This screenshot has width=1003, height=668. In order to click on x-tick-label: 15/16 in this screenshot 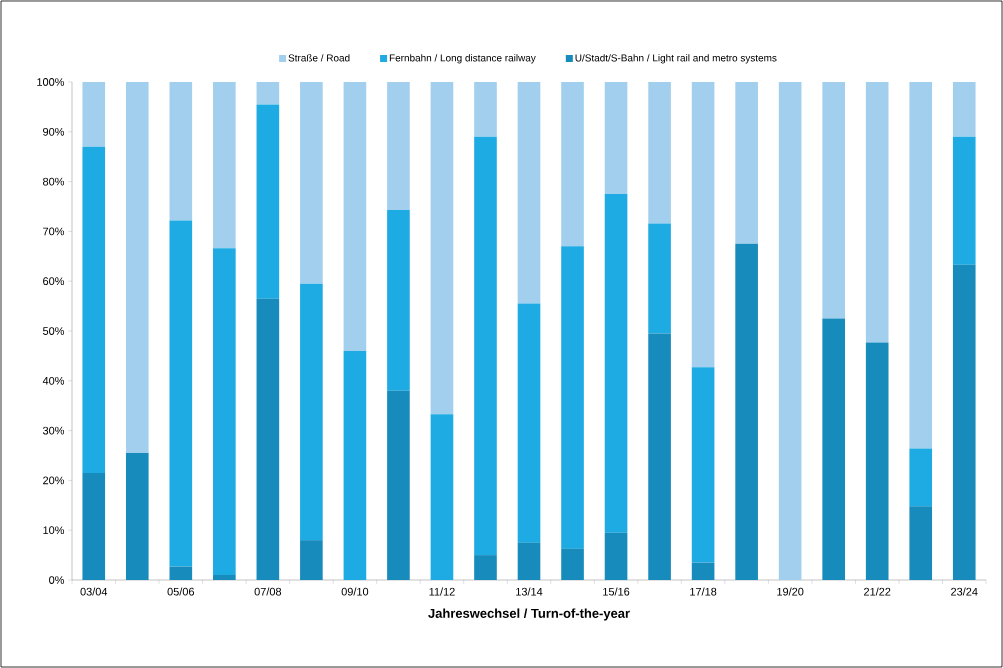, I will do `click(616, 591)`.